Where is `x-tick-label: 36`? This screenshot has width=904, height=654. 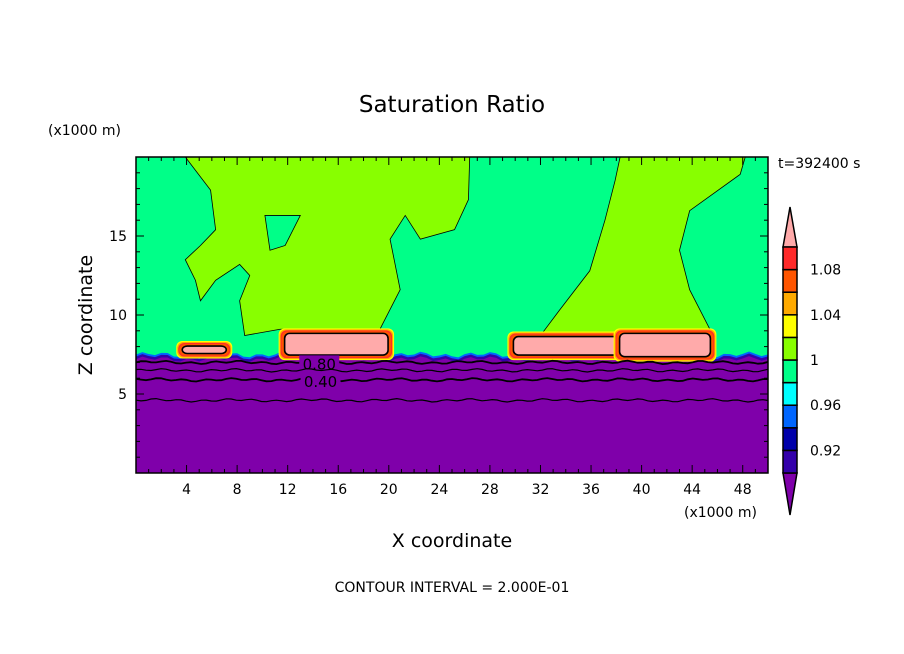 x-tick-label: 36 is located at coordinates (591, 490).